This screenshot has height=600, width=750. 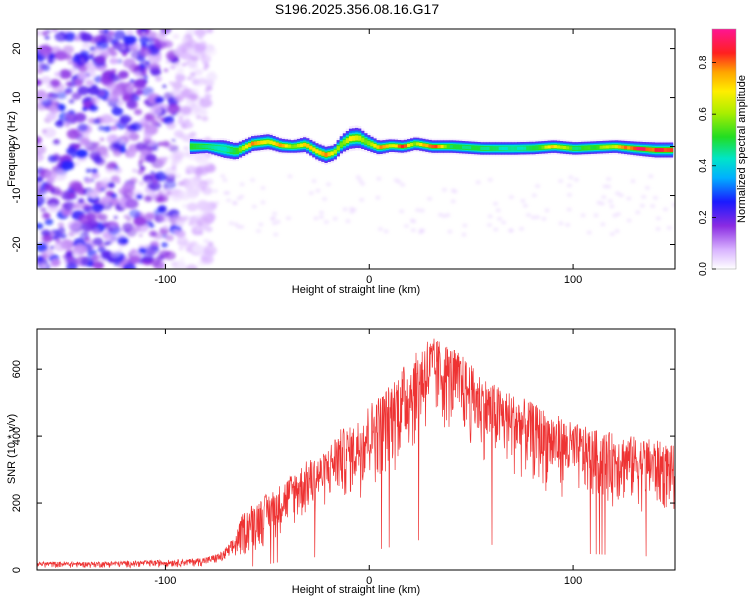 I want to click on colorbar-ticks: 0.0 0.2 0.4 0.6 0.8, so click(x=707, y=165).